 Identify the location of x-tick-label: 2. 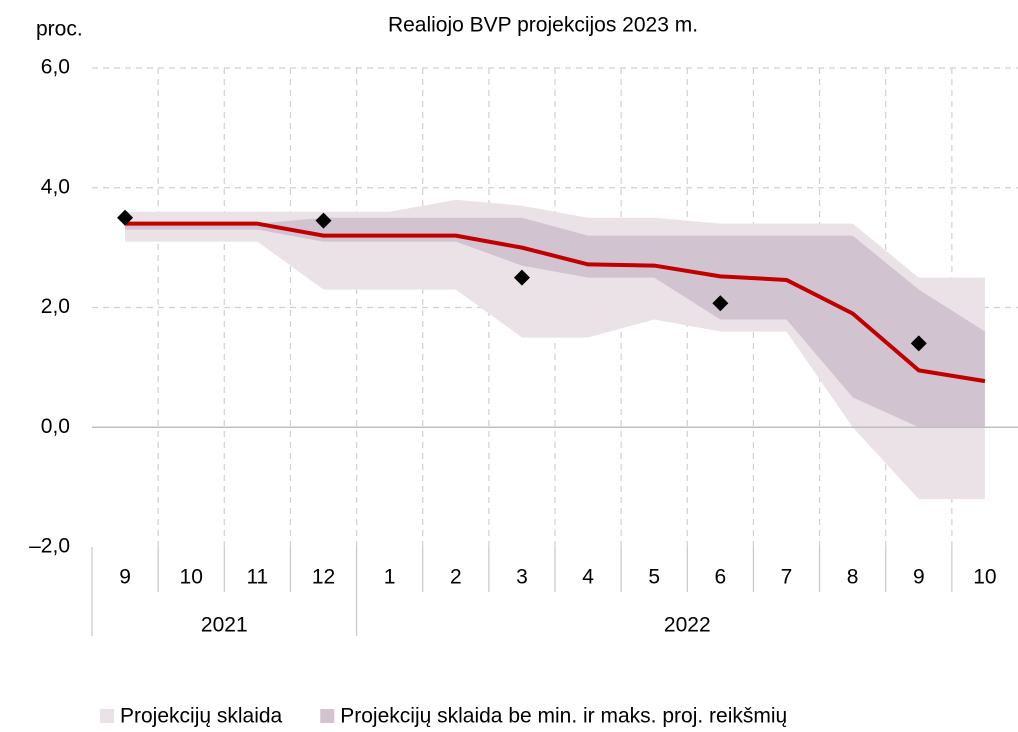
(456, 577).